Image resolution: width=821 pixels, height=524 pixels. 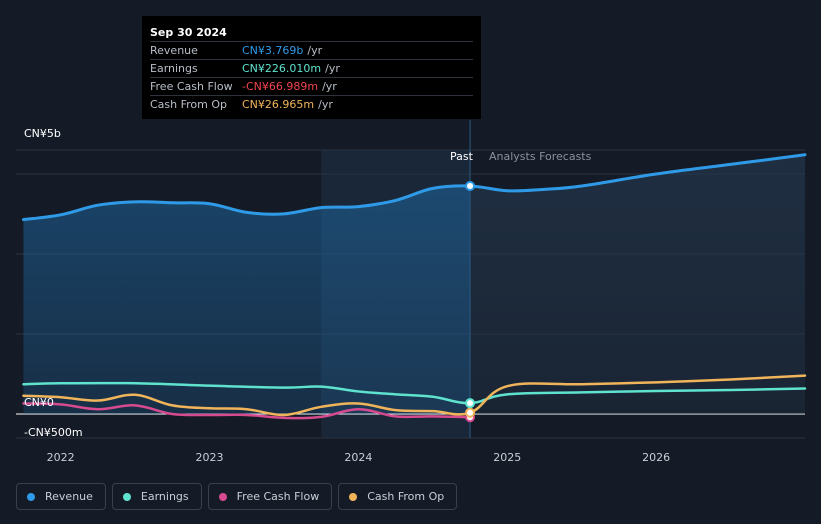 What do you see at coordinates (406, 496) in the screenshot?
I see `legend-label: Cash From Op` at bounding box center [406, 496].